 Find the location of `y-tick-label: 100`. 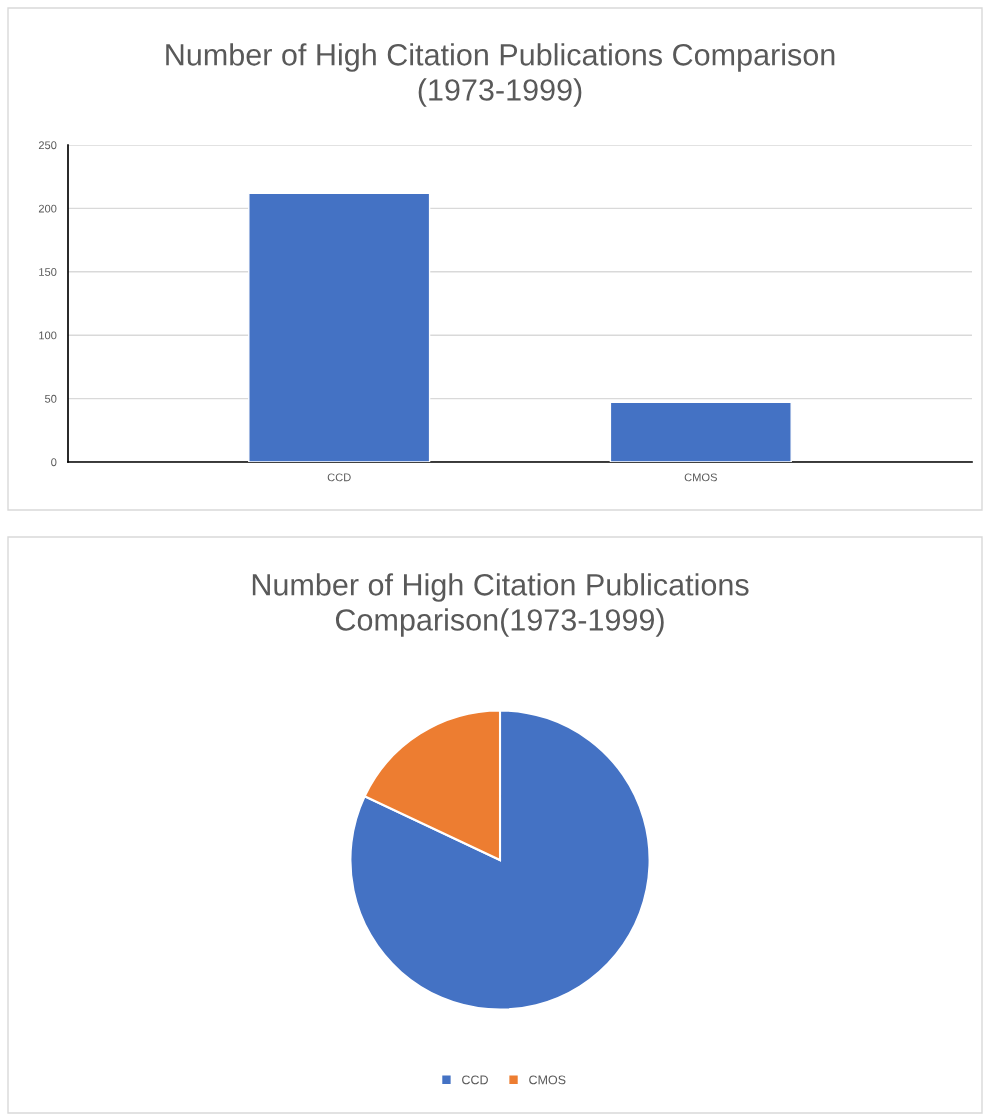

y-tick-label: 100 is located at coordinates (48, 335).